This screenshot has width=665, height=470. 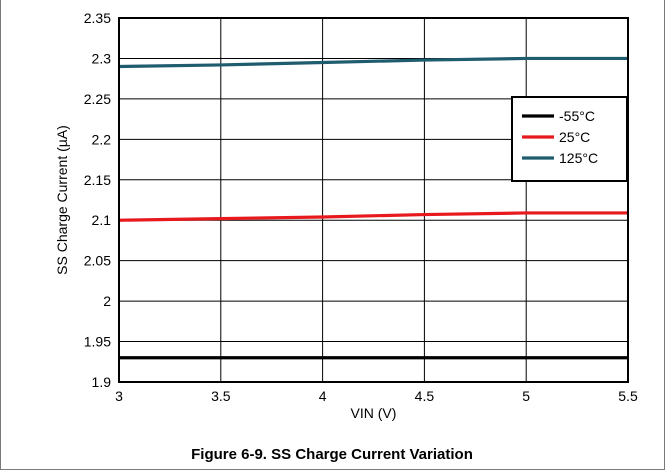 What do you see at coordinates (102, 382) in the screenshot?
I see `y-tick-label: 1.9` at bounding box center [102, 382].